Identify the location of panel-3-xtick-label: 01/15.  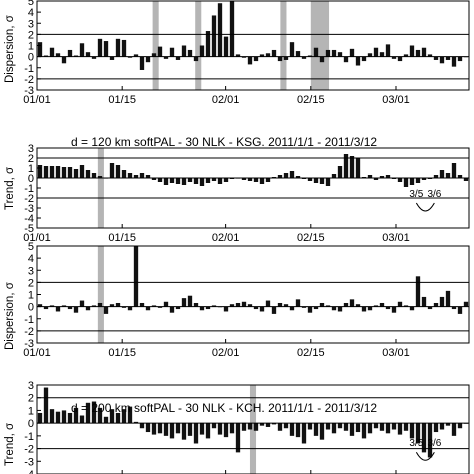
(122, 353).